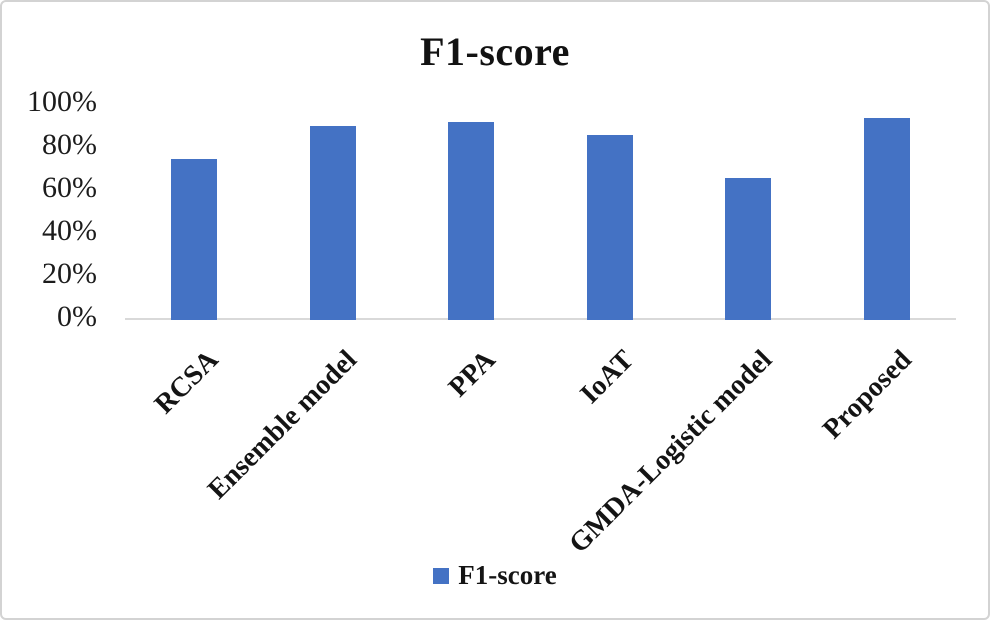 This screenshot has width=990, height=620. What do you see at coordinates (333, 223) in the screenshot?
I see `bar-ensemble-model` at bounding box center [333, 223].